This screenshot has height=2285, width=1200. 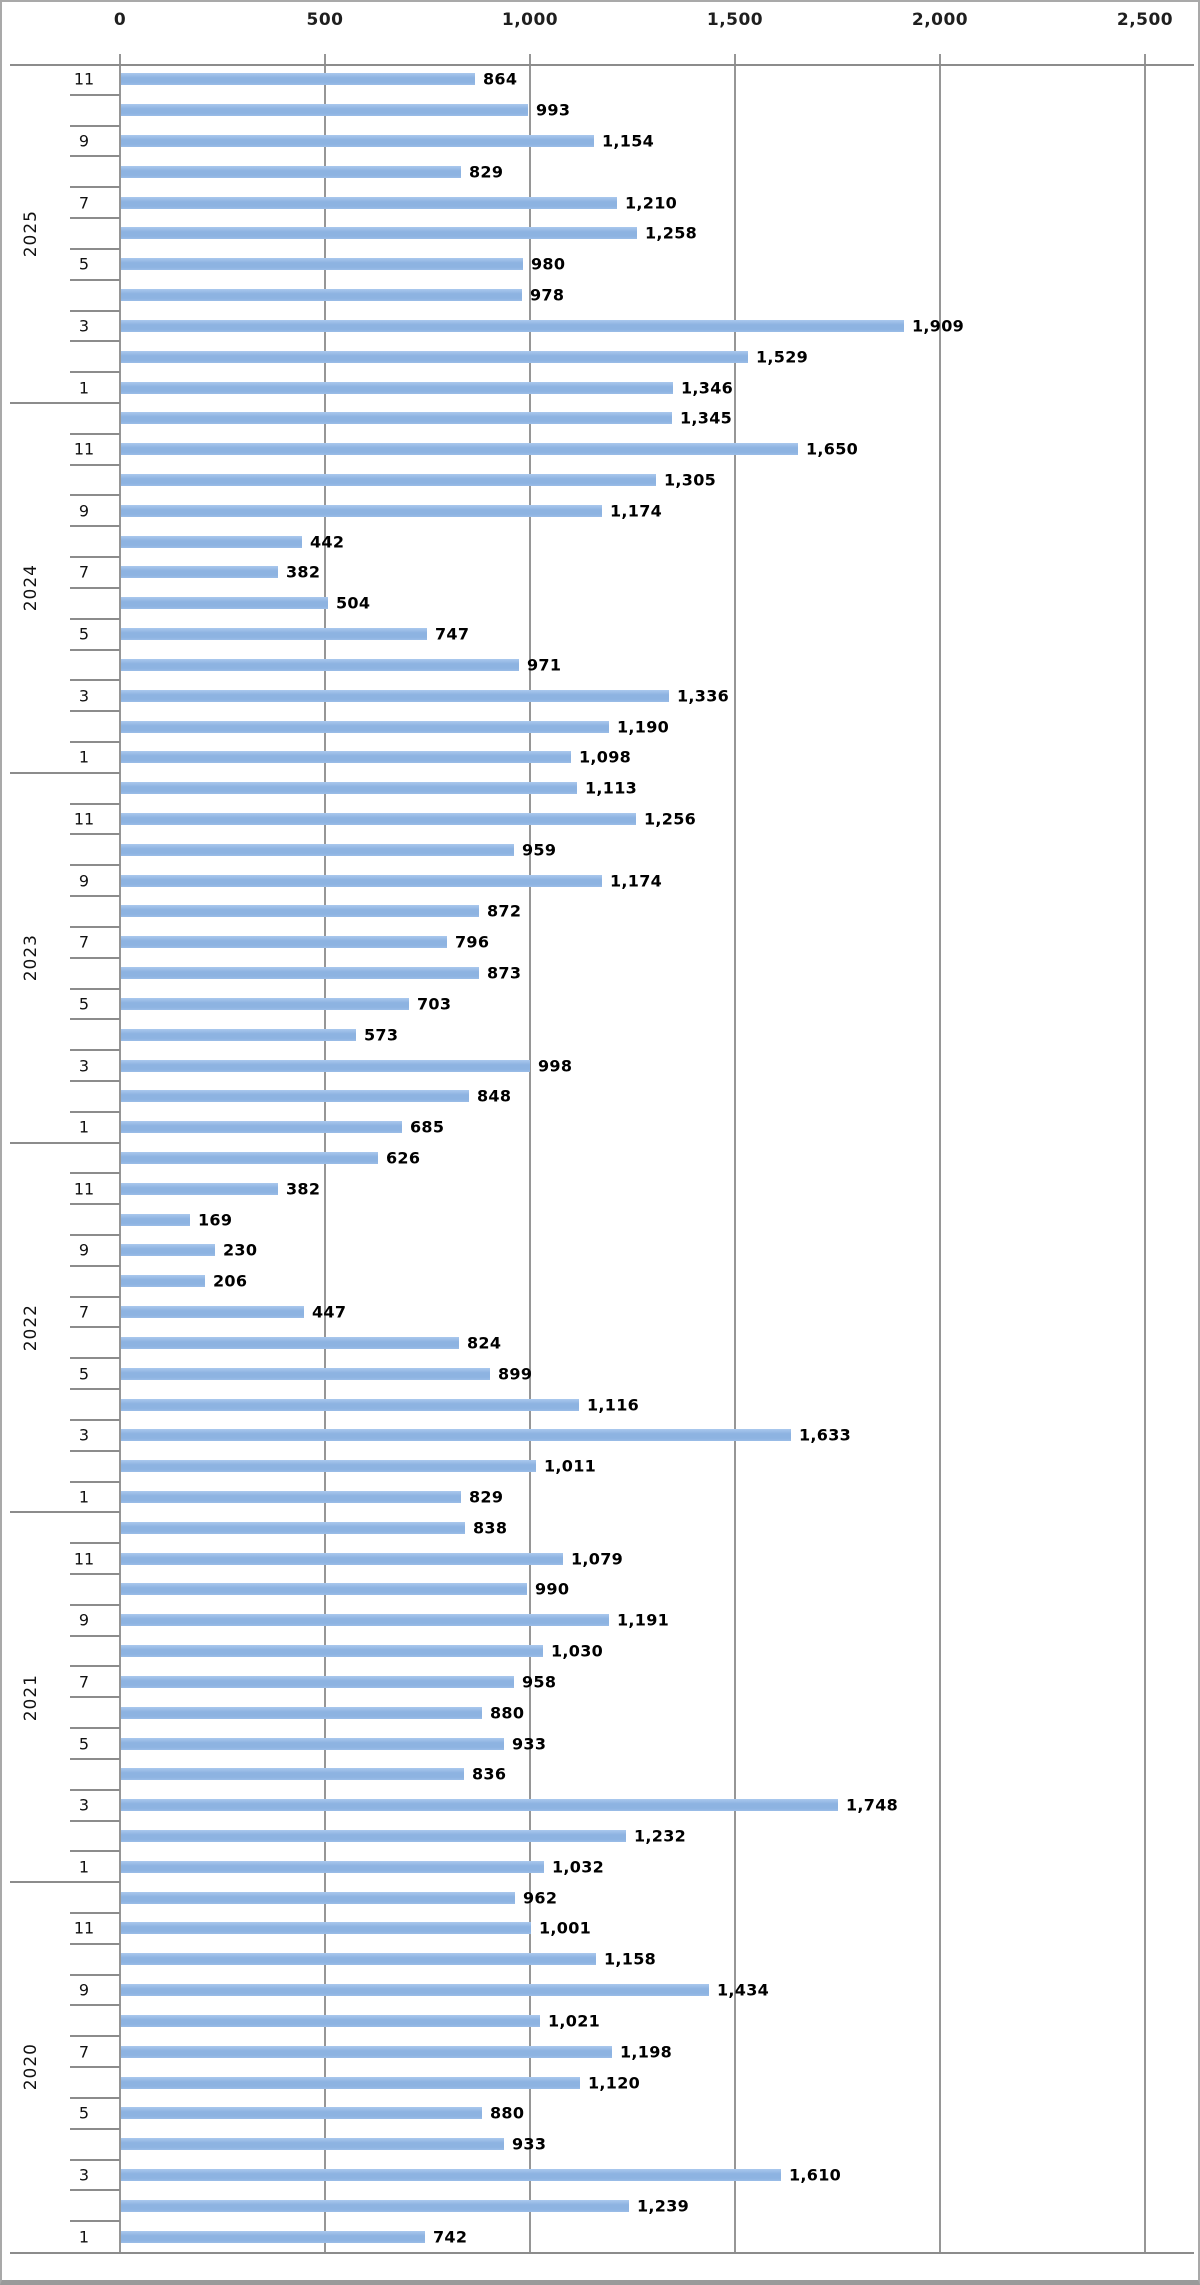 What do you see at coordinates (31, 2067) in the screenshot?
I see `year-axis-label: 2020` at bounding box center [31, 2067].